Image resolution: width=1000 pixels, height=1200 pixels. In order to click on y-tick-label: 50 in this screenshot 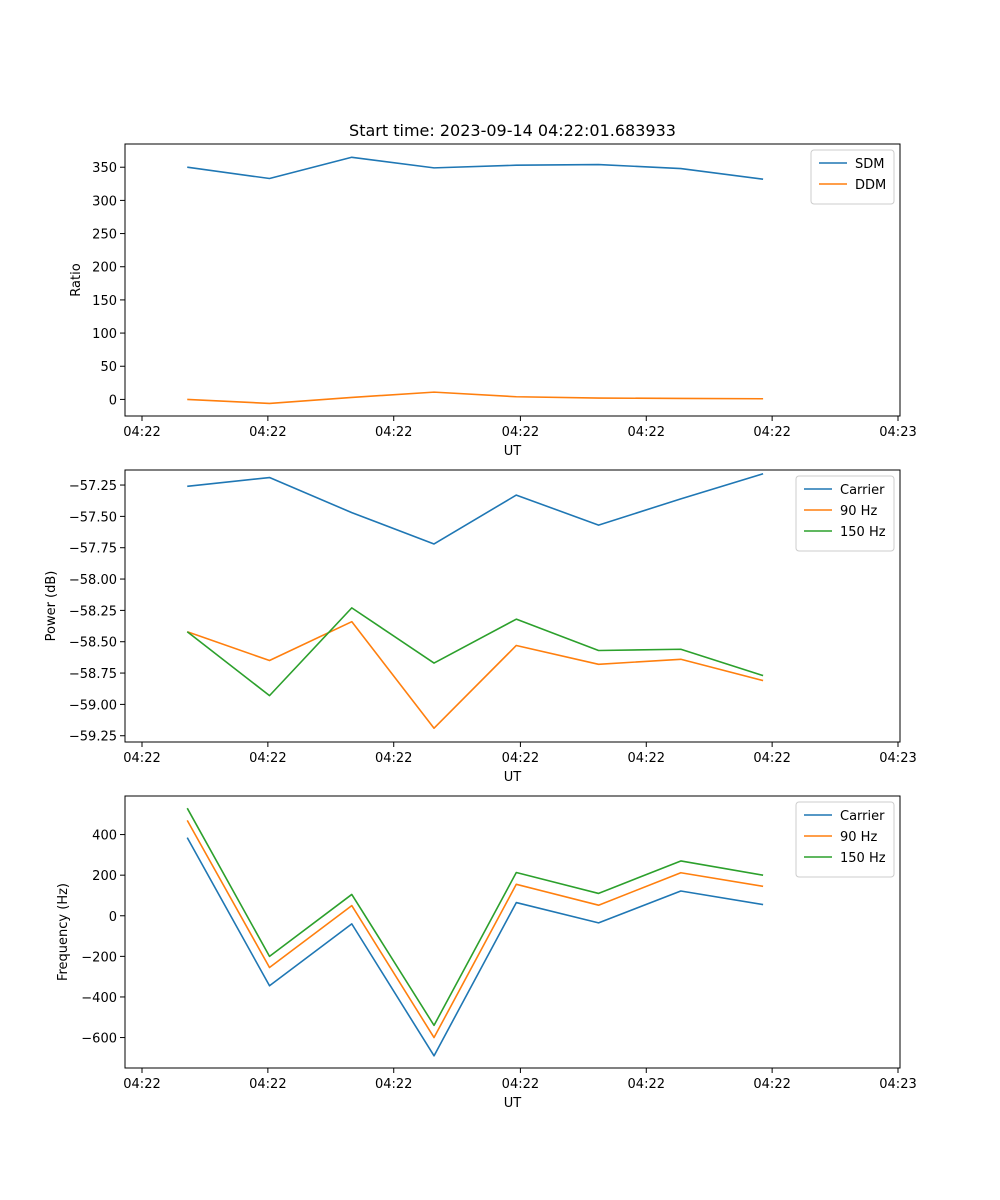, I will do `click(108, 367)`.